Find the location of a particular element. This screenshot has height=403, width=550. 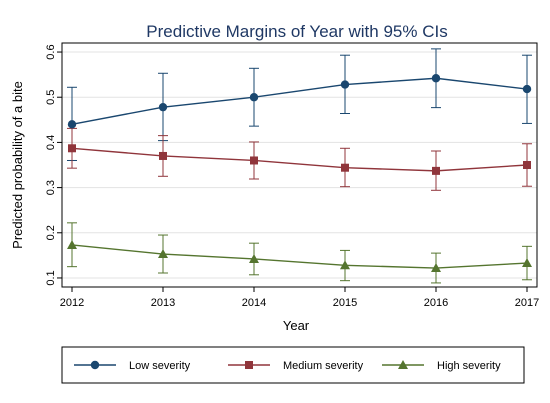

x-tick-label: 2015 is located at coordinates (345, 303).